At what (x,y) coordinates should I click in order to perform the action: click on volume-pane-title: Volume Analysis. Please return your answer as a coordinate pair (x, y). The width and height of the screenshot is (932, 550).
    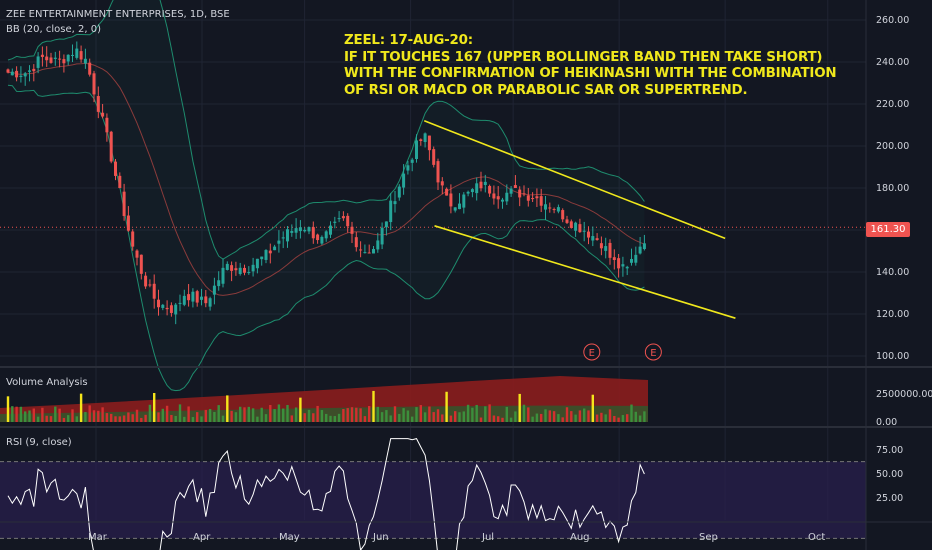
    Looking at the image, I should click on (47, 382).